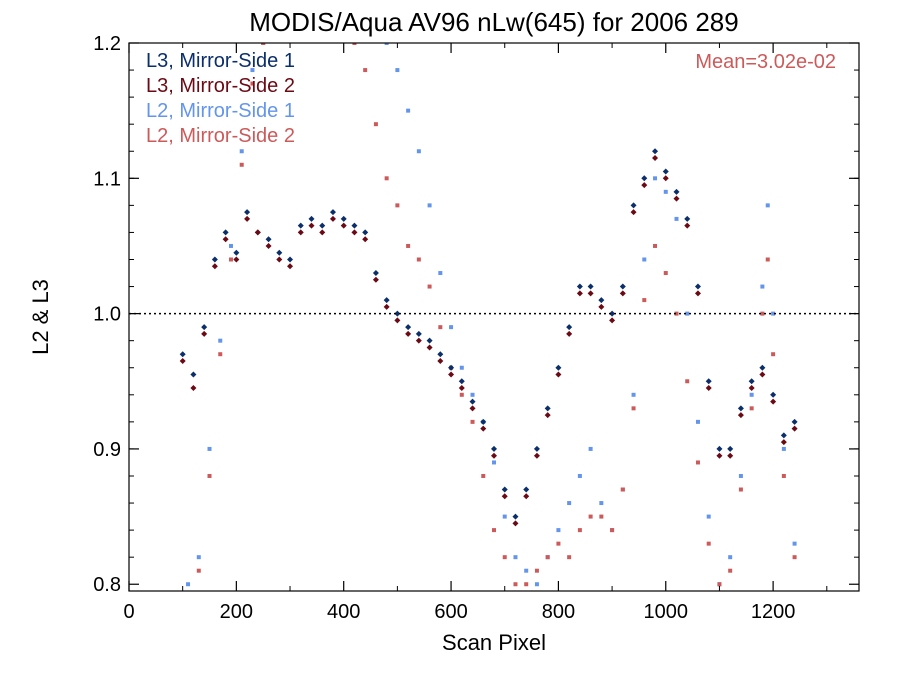  What do you see at coordinates (343, 612) in the screenshot?
I see `x-tick-label: 400` at bounding box center [343, 612].